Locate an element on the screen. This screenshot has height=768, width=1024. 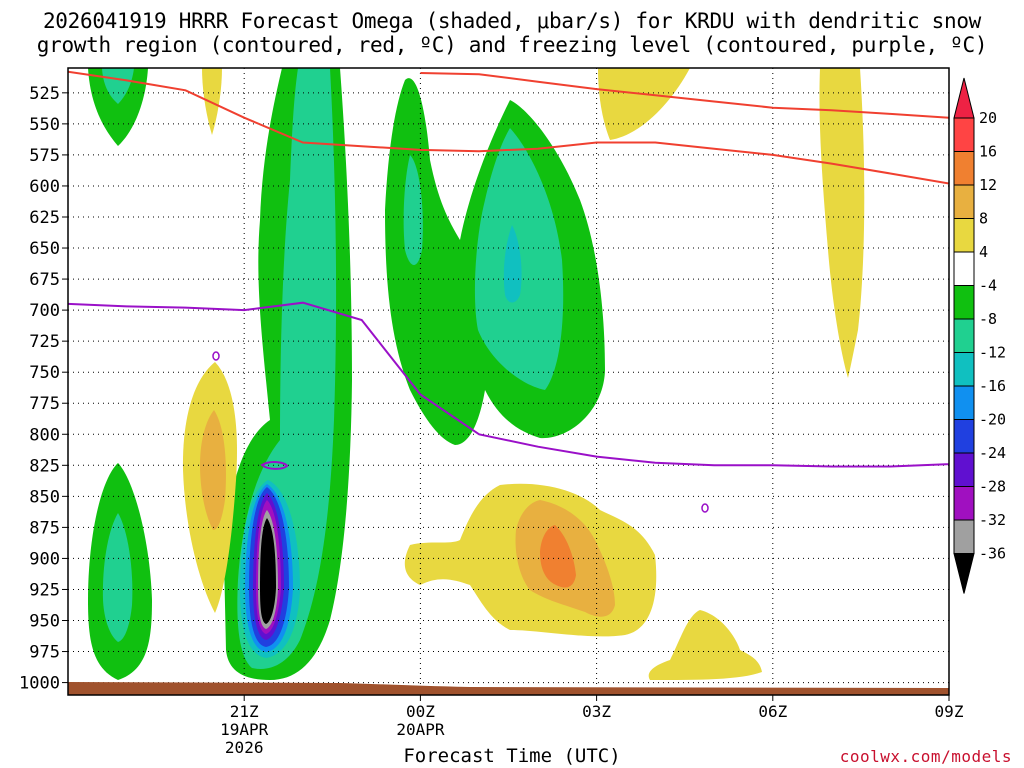
y-tick-label-575: 575 is located at coordinates (44, 156).